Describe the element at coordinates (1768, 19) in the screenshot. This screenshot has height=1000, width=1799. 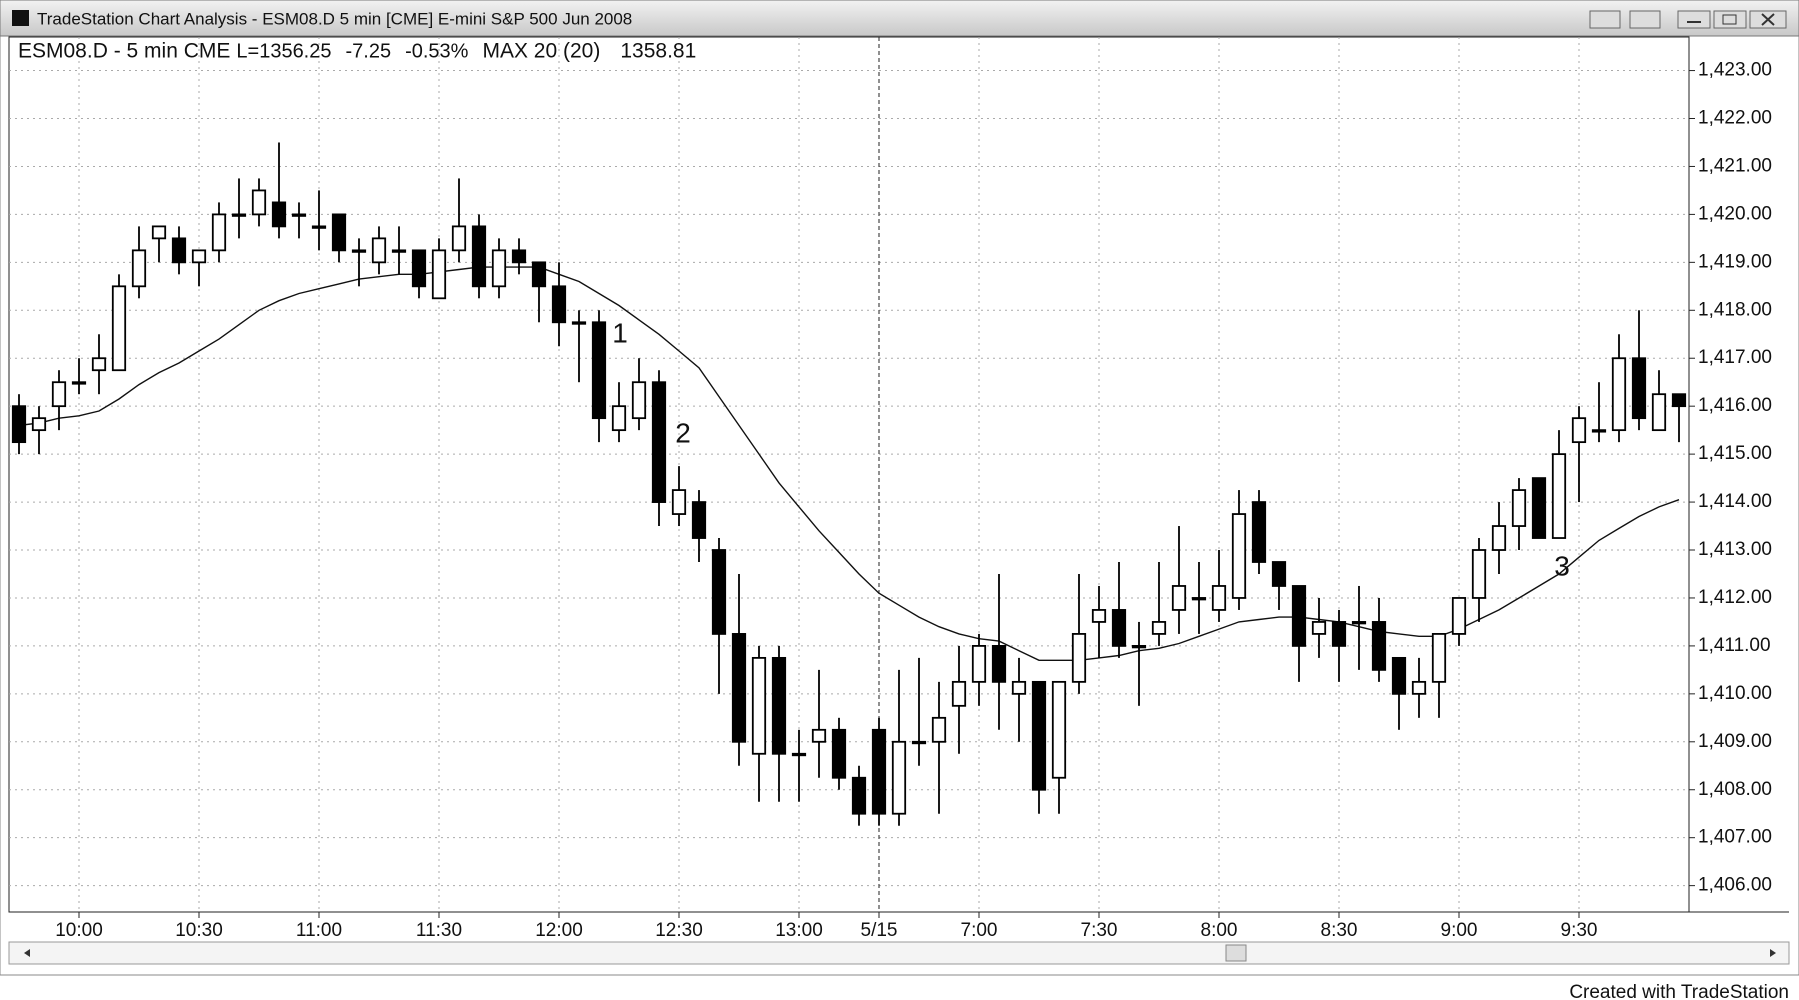
I see `close-glyph` at that location.